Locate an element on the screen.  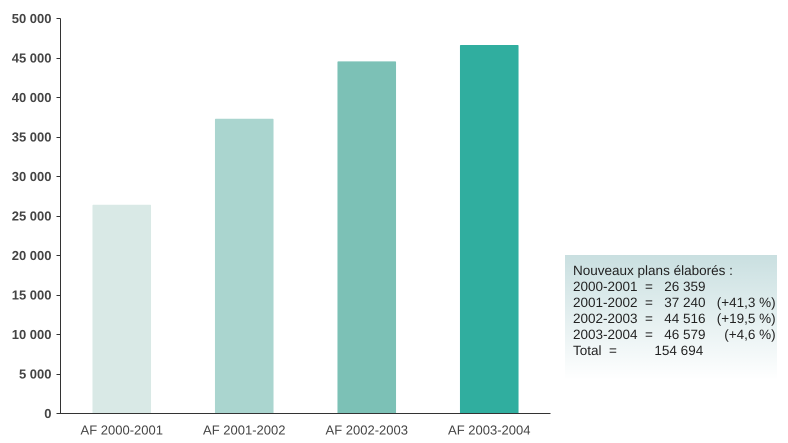
y-tick-label: 25 000 is located at coordinates (32, 216).